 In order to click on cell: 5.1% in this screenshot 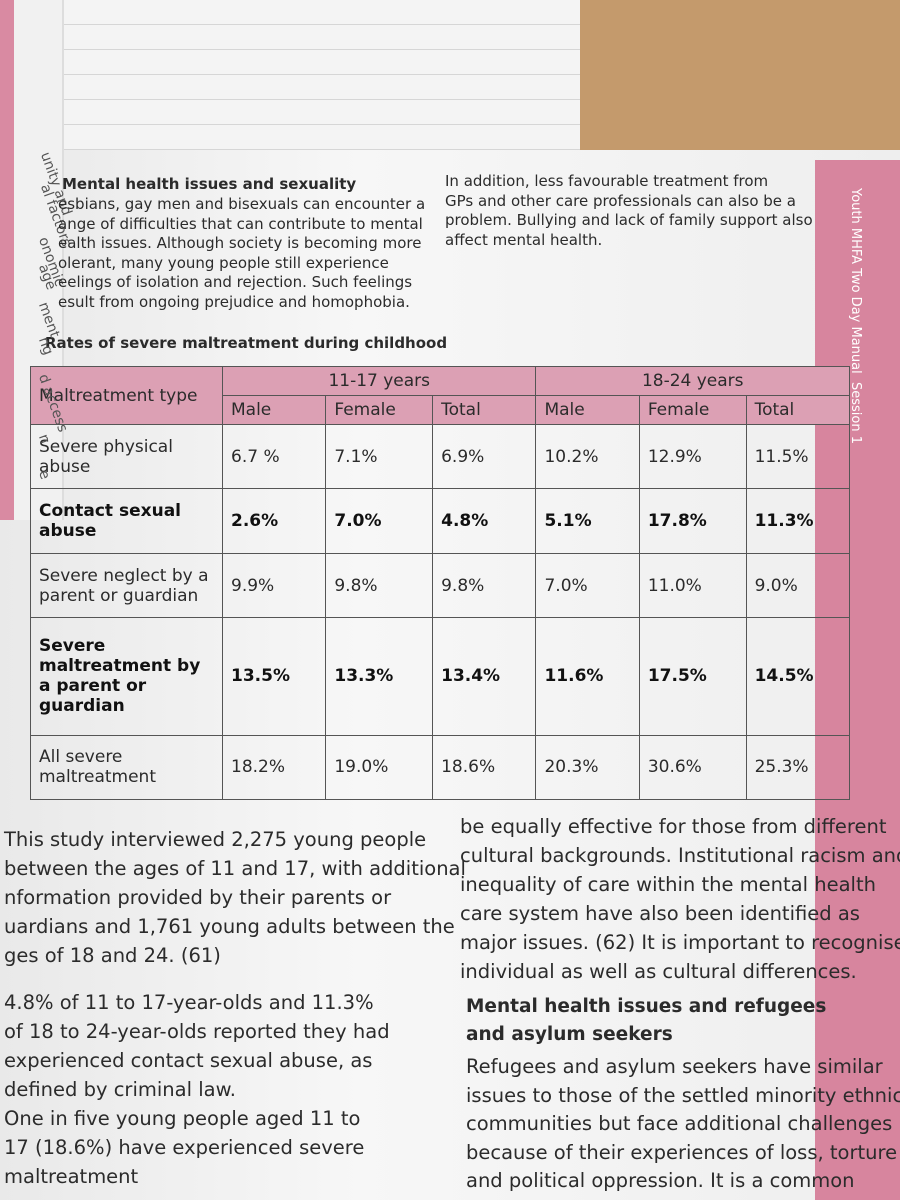, I will do `click(587, 521)`.